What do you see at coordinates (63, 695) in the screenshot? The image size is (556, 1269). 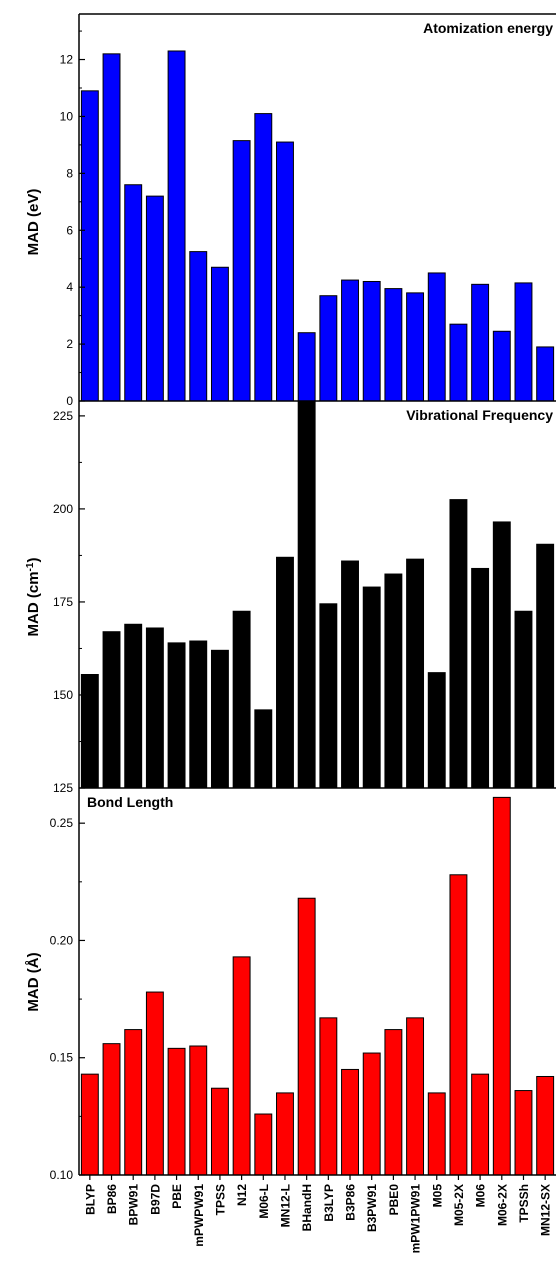 I see `y-tick-label: 150` at bounding box center [63, 695].